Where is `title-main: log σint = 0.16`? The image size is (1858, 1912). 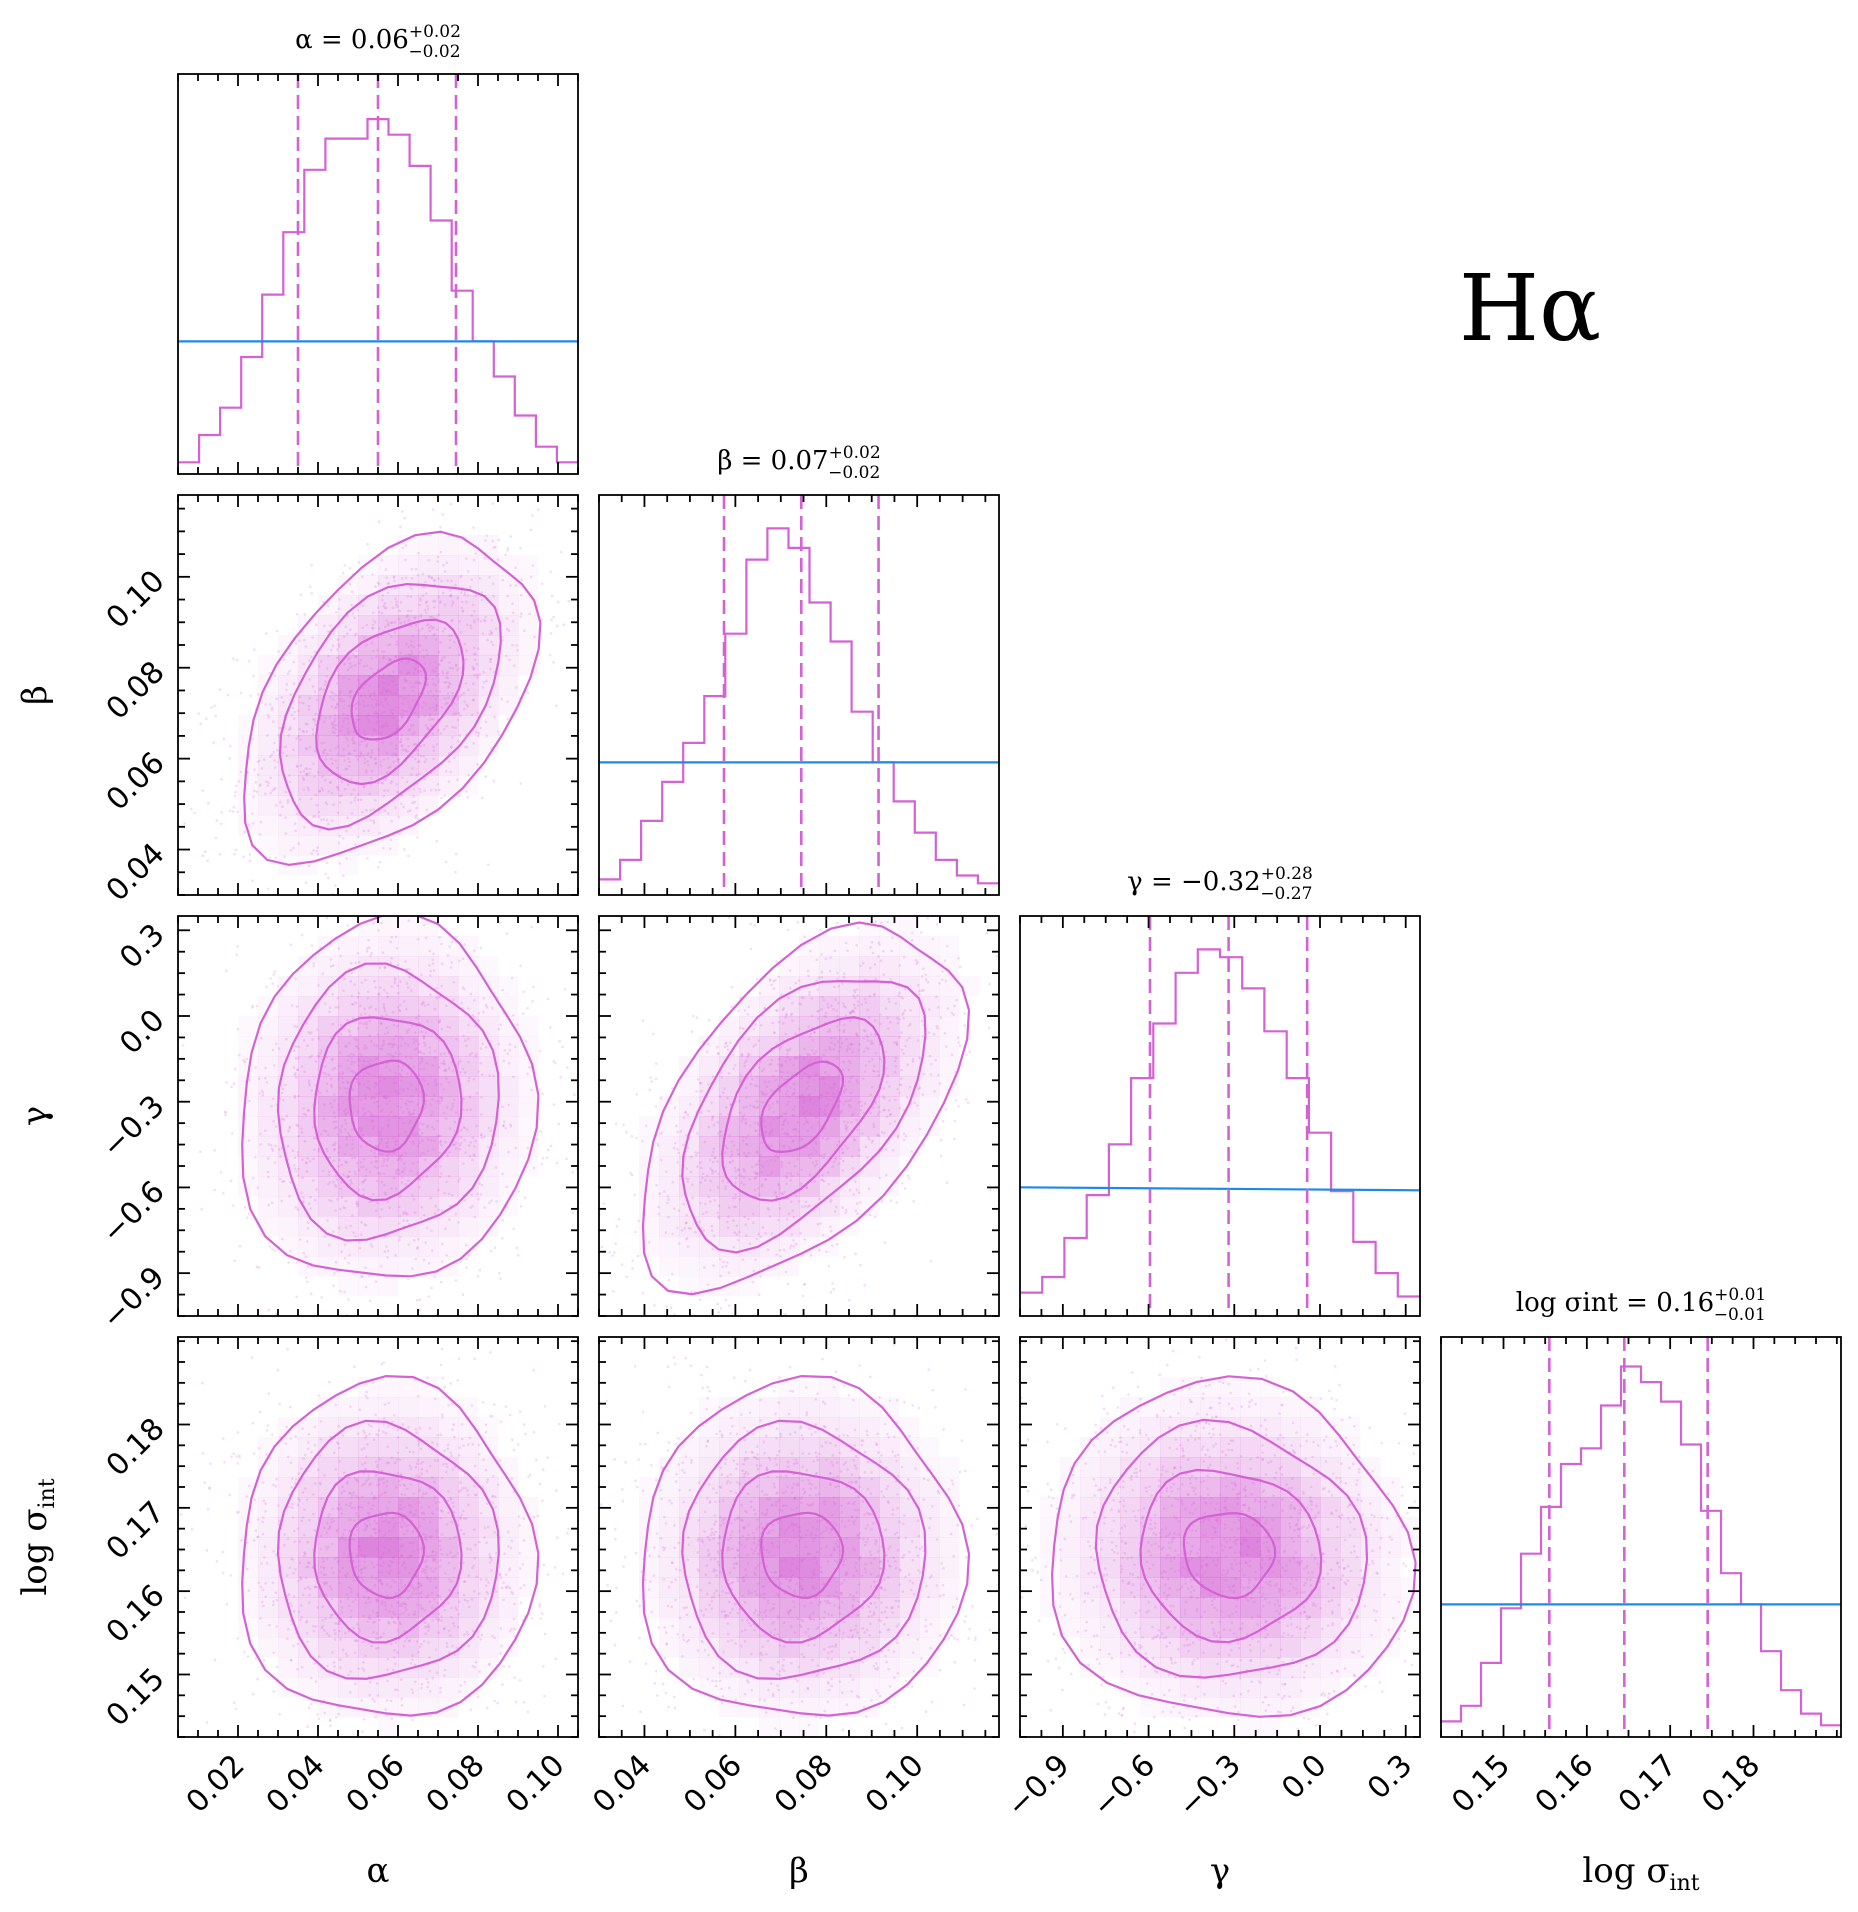
title-main: log σint = 0.16 is located at coordinates (1615, 1303).